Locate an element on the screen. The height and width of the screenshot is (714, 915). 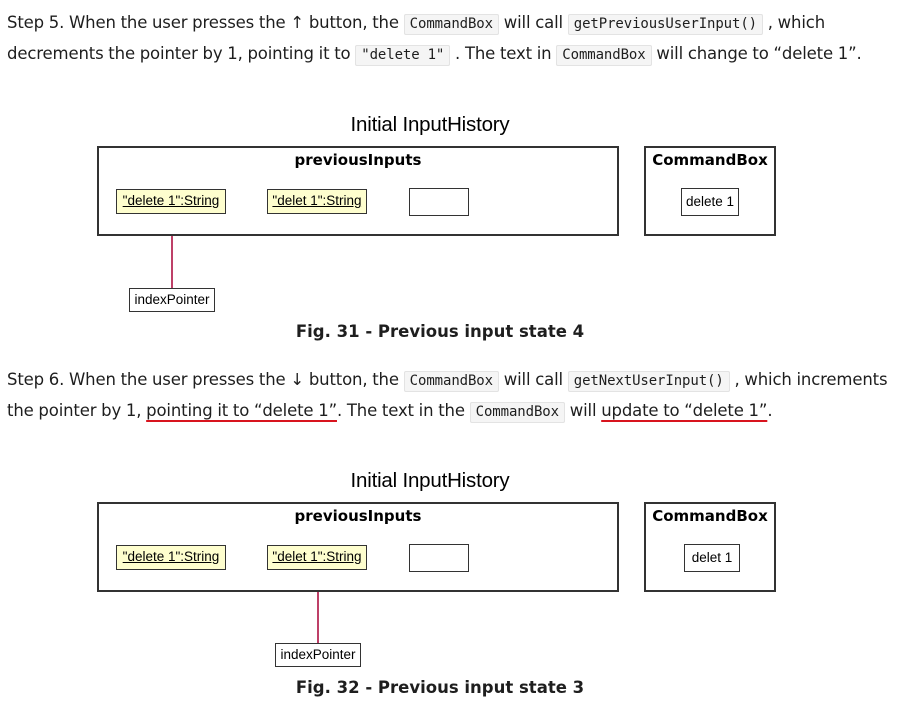
inline-code: "delete 1" is located at coordinates (403, 55).